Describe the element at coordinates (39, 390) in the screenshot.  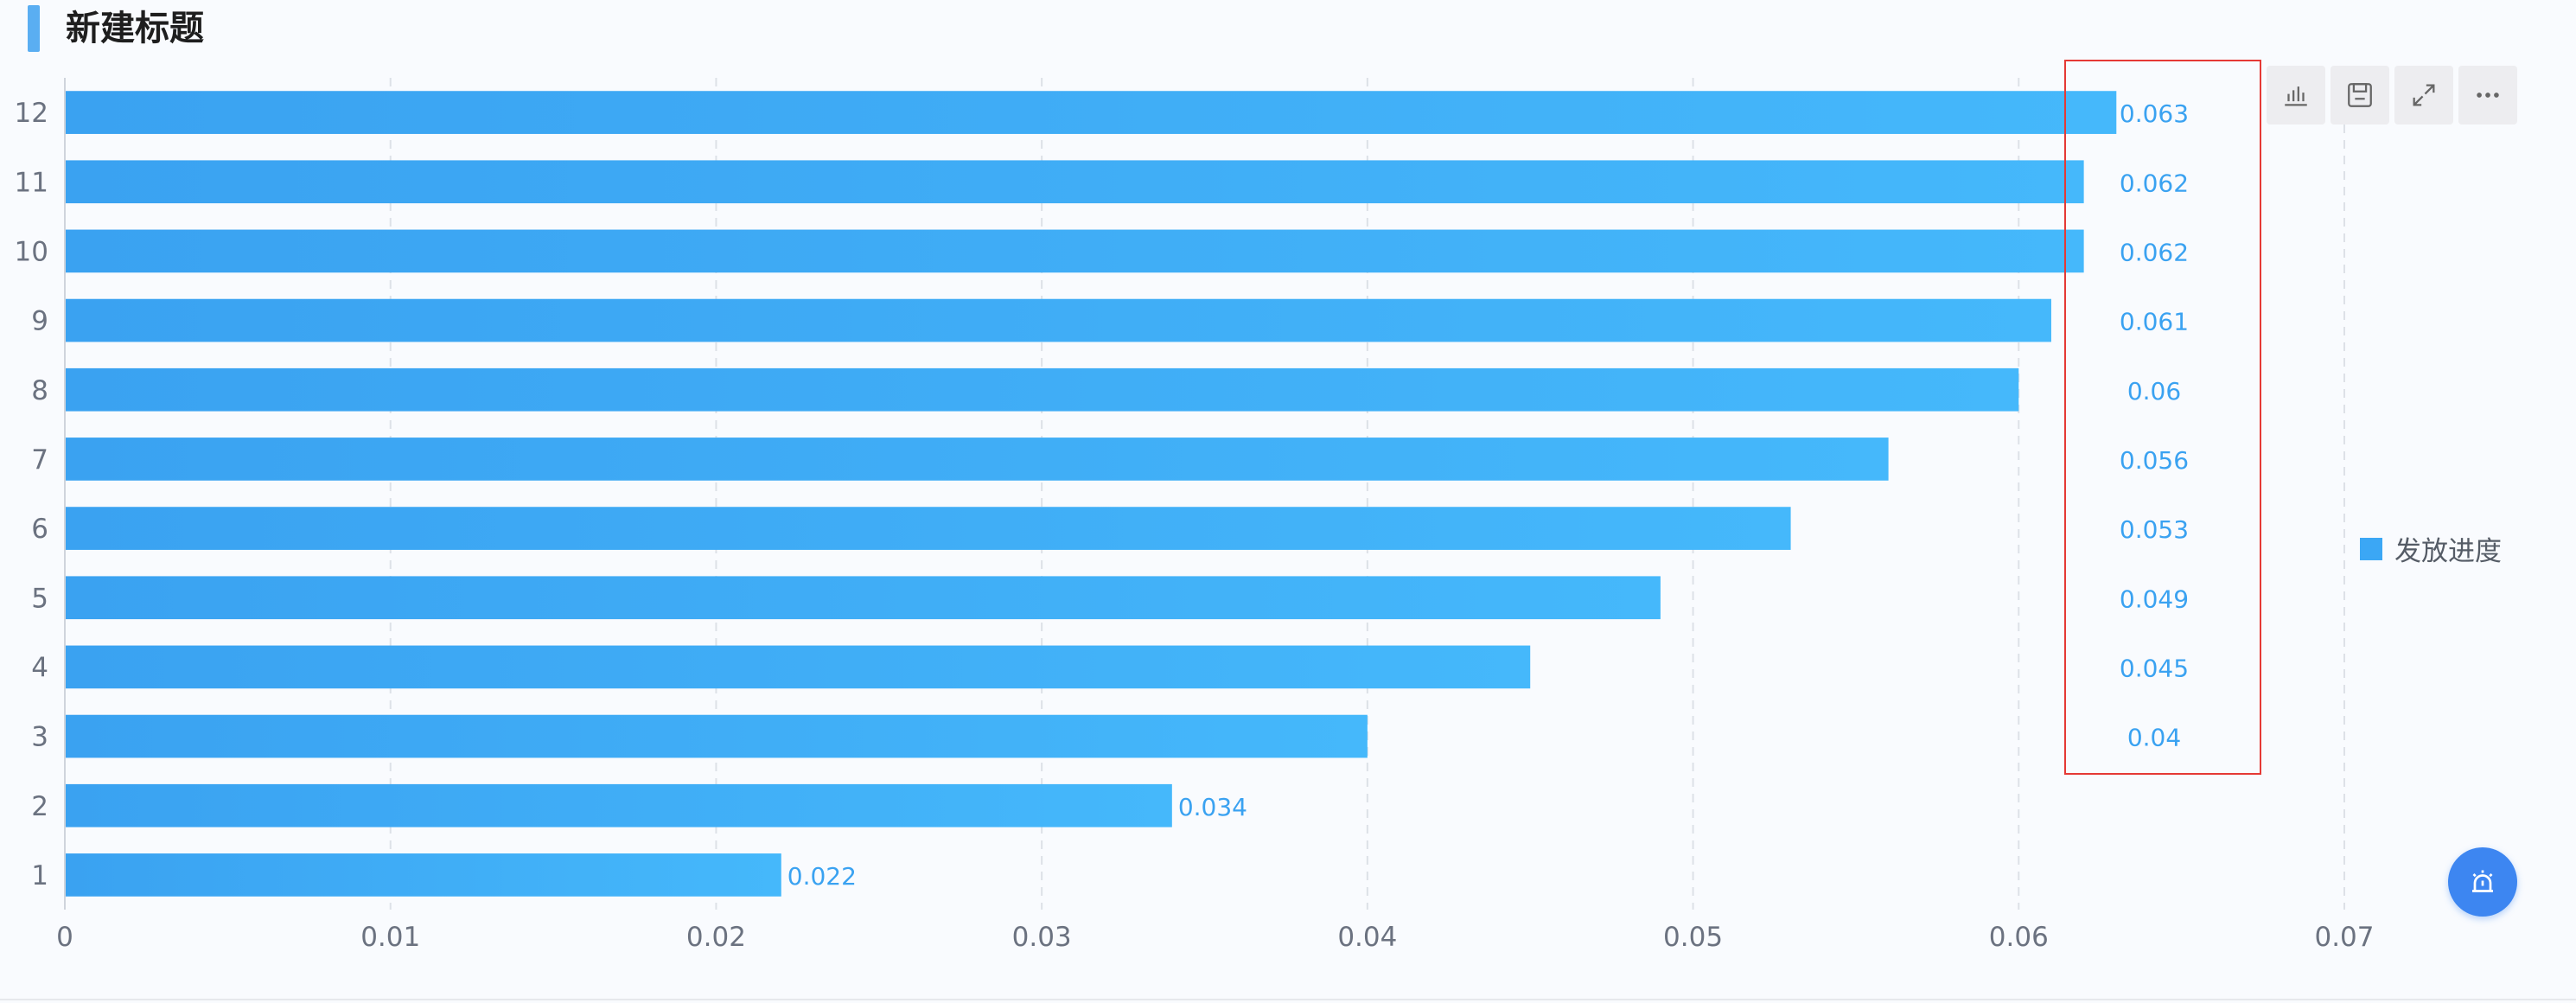
I see `y-tick-label: 8` at that location.